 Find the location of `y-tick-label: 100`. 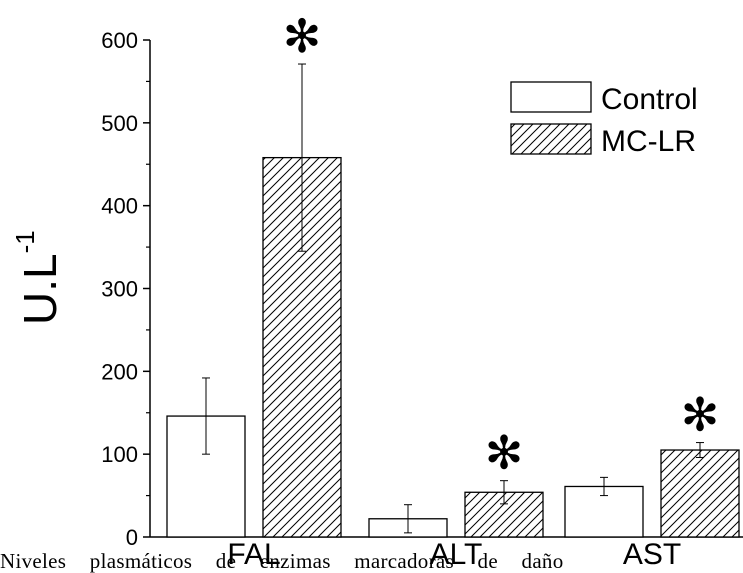

y-tick-label: 100 is located at coordinates (119, 454).